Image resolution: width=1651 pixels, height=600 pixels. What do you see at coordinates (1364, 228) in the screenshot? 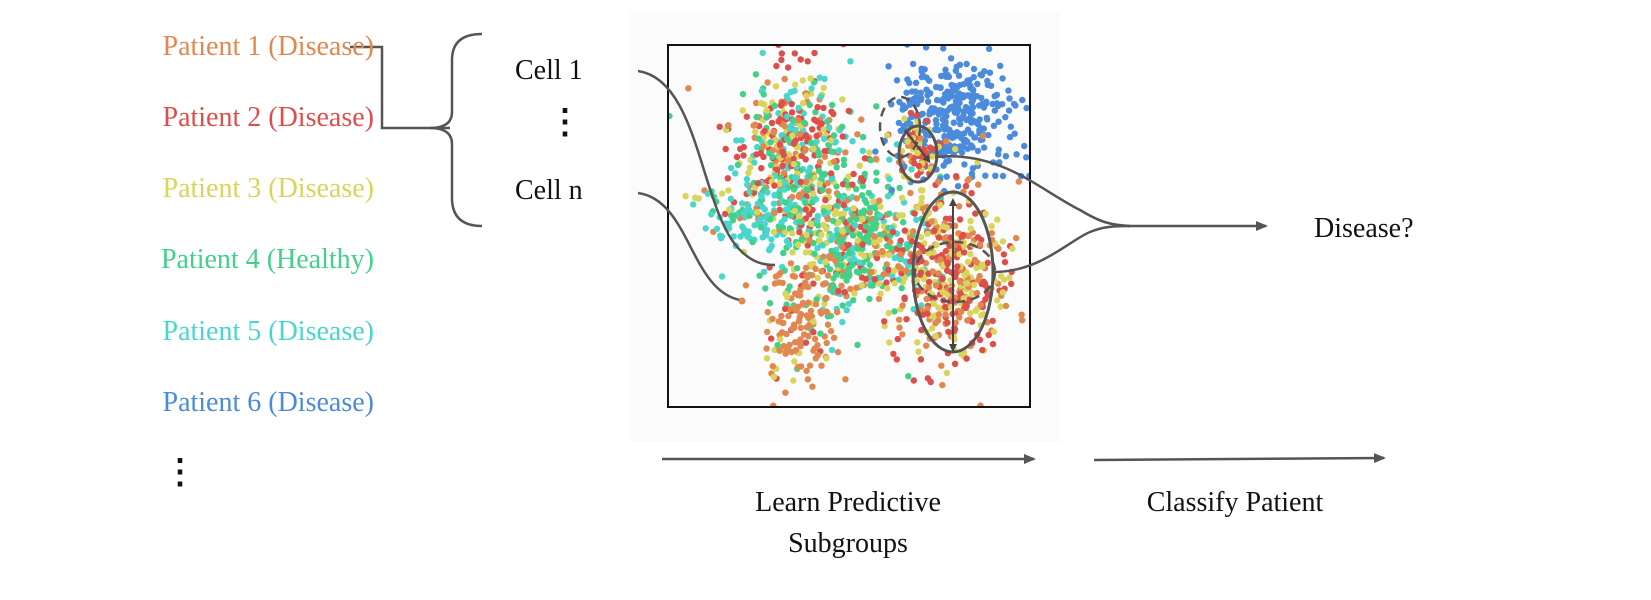
I see `disease-output-label: Disease?` at bounding box center [1364, 228].